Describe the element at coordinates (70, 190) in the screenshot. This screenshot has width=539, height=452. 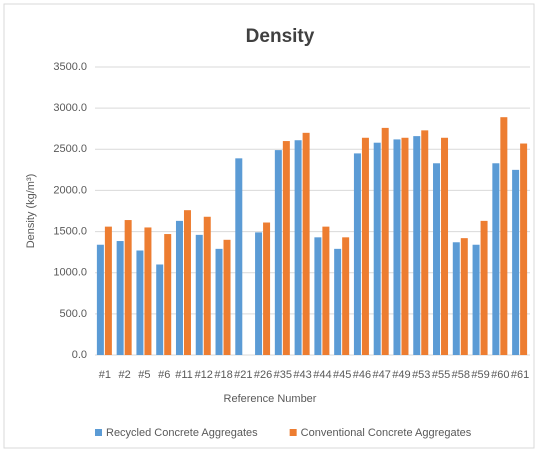
I see `y-tick-label: 2000.0` at that location.